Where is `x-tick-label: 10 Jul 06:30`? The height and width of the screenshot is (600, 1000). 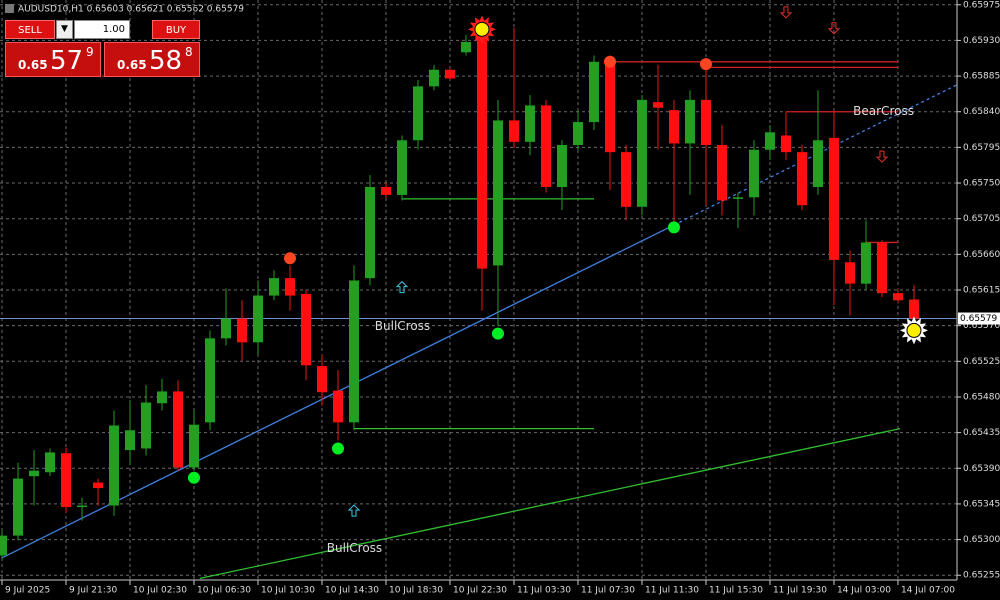
x-tick-label: 10 Jul 06:30 is located at coordinates (224, 591).